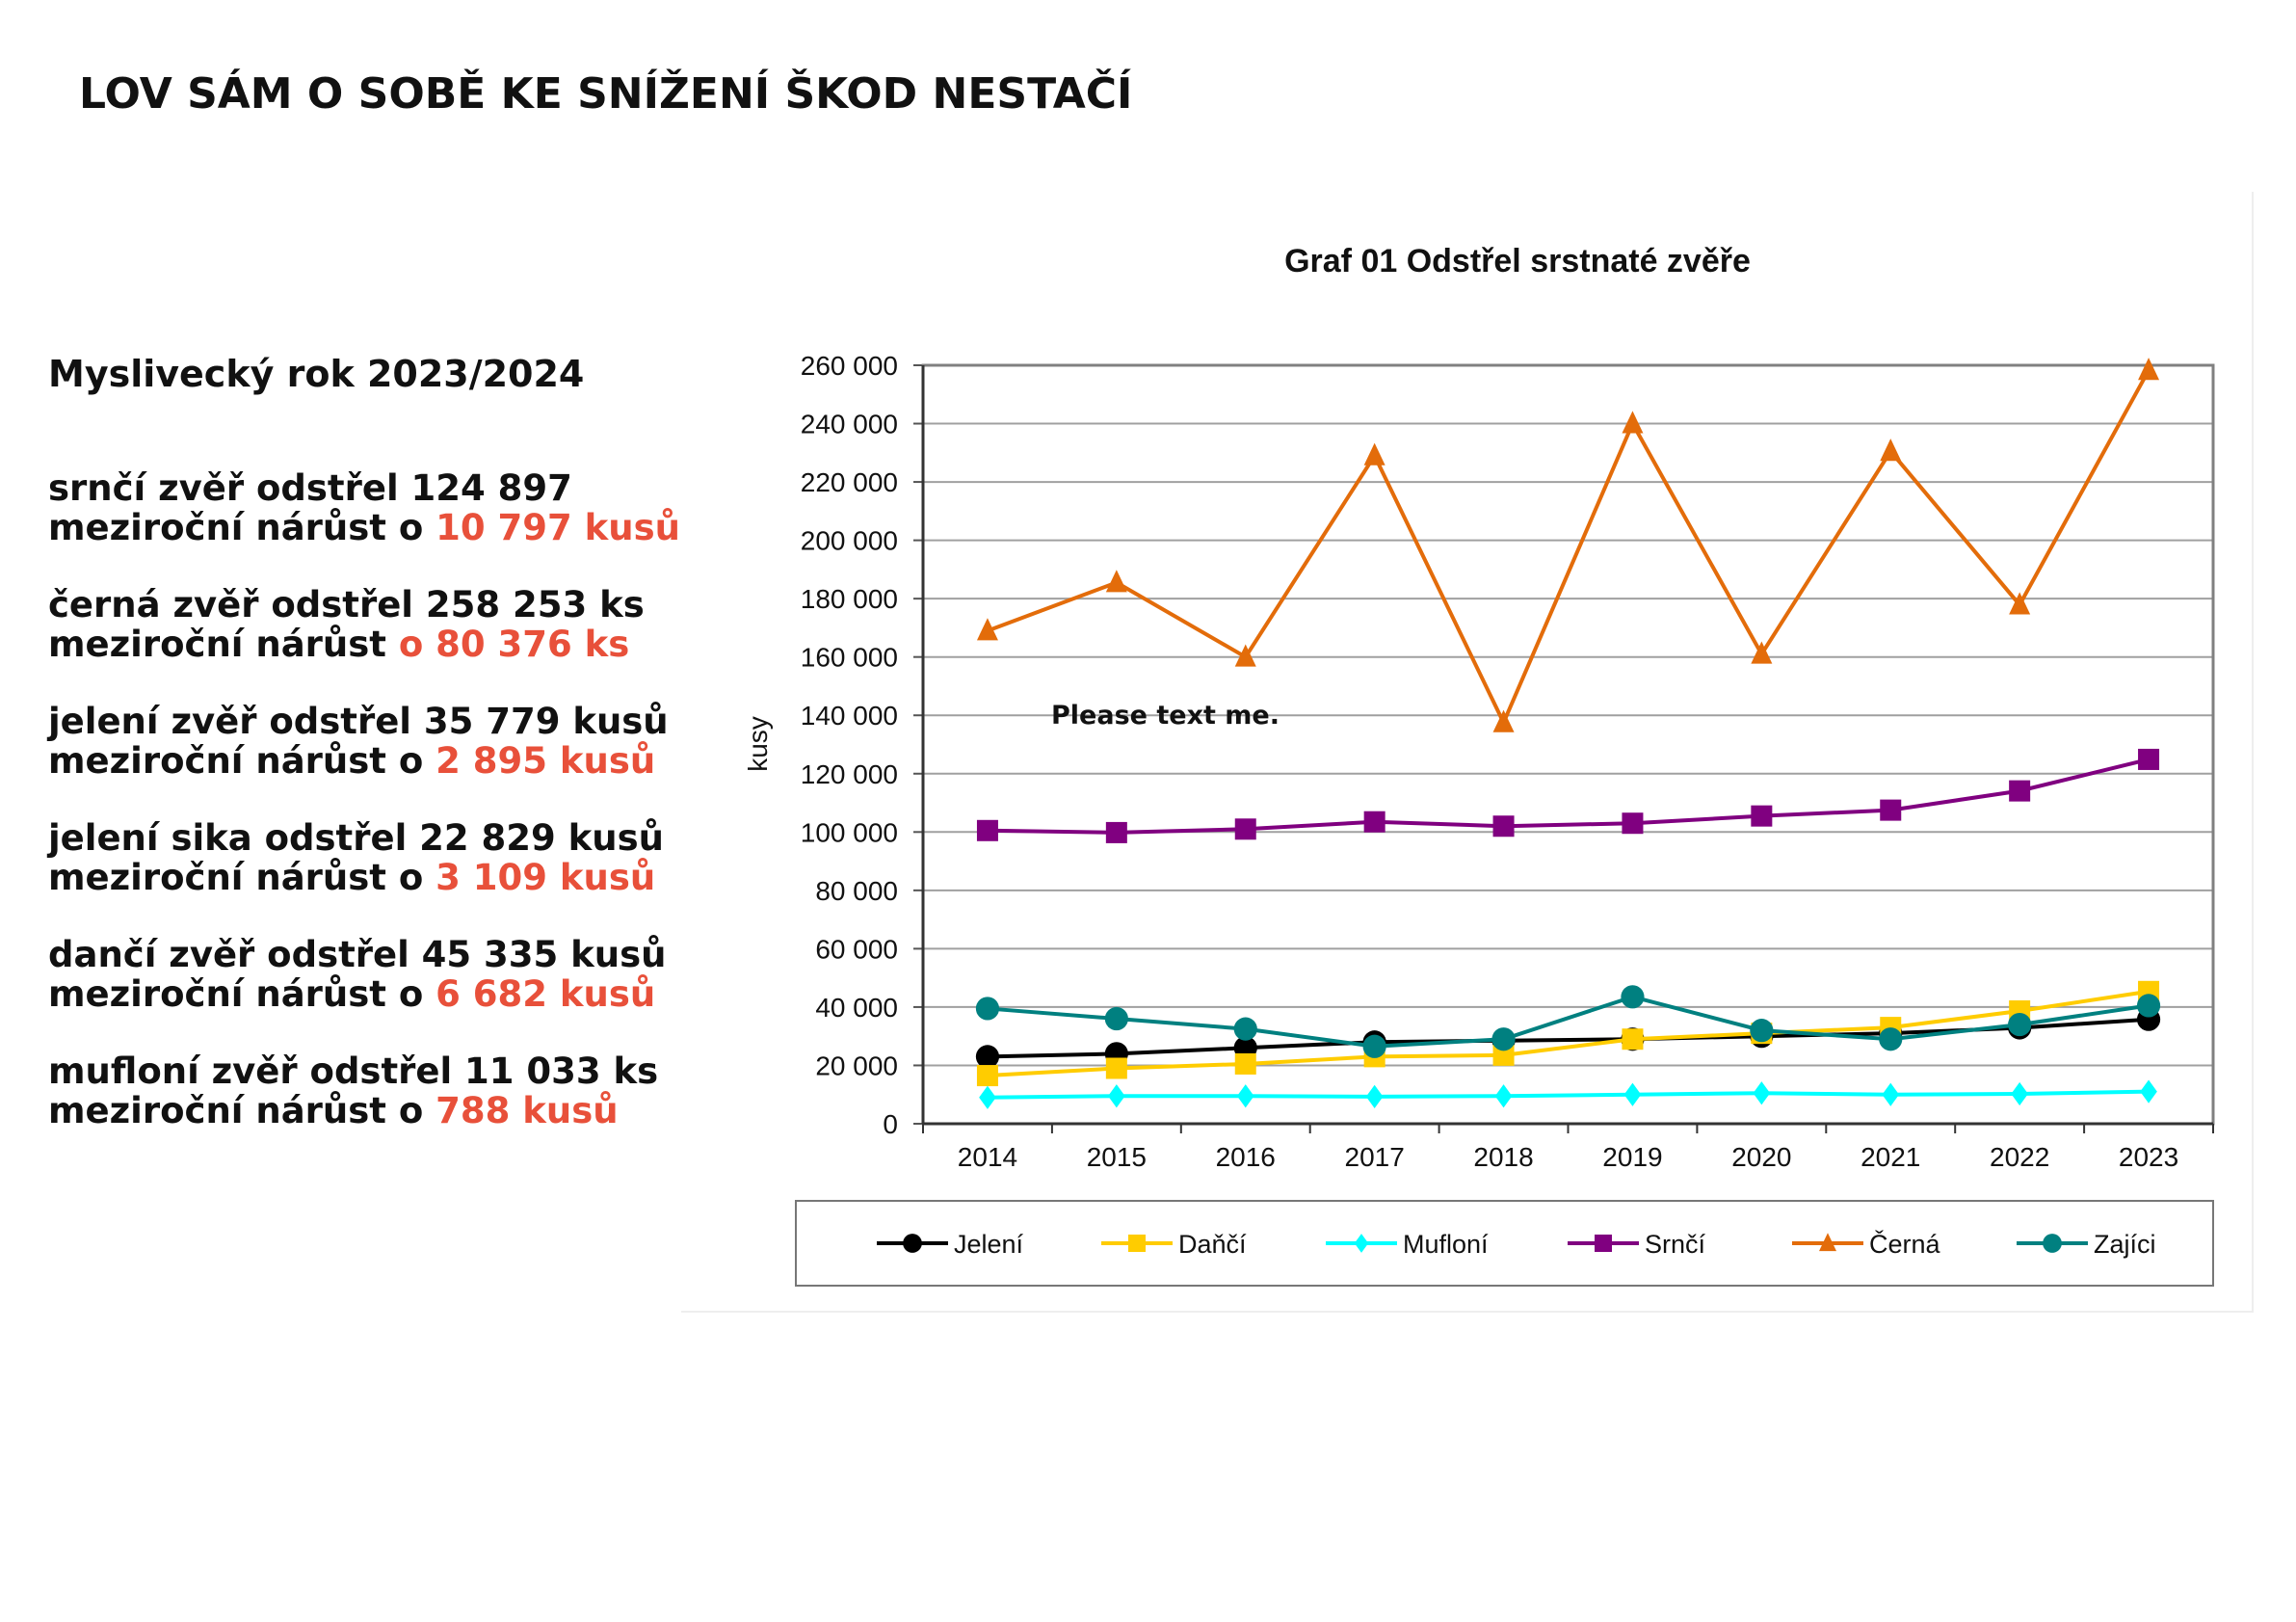  I want to click on y-tick-label: 260 000, so click(850, 366).